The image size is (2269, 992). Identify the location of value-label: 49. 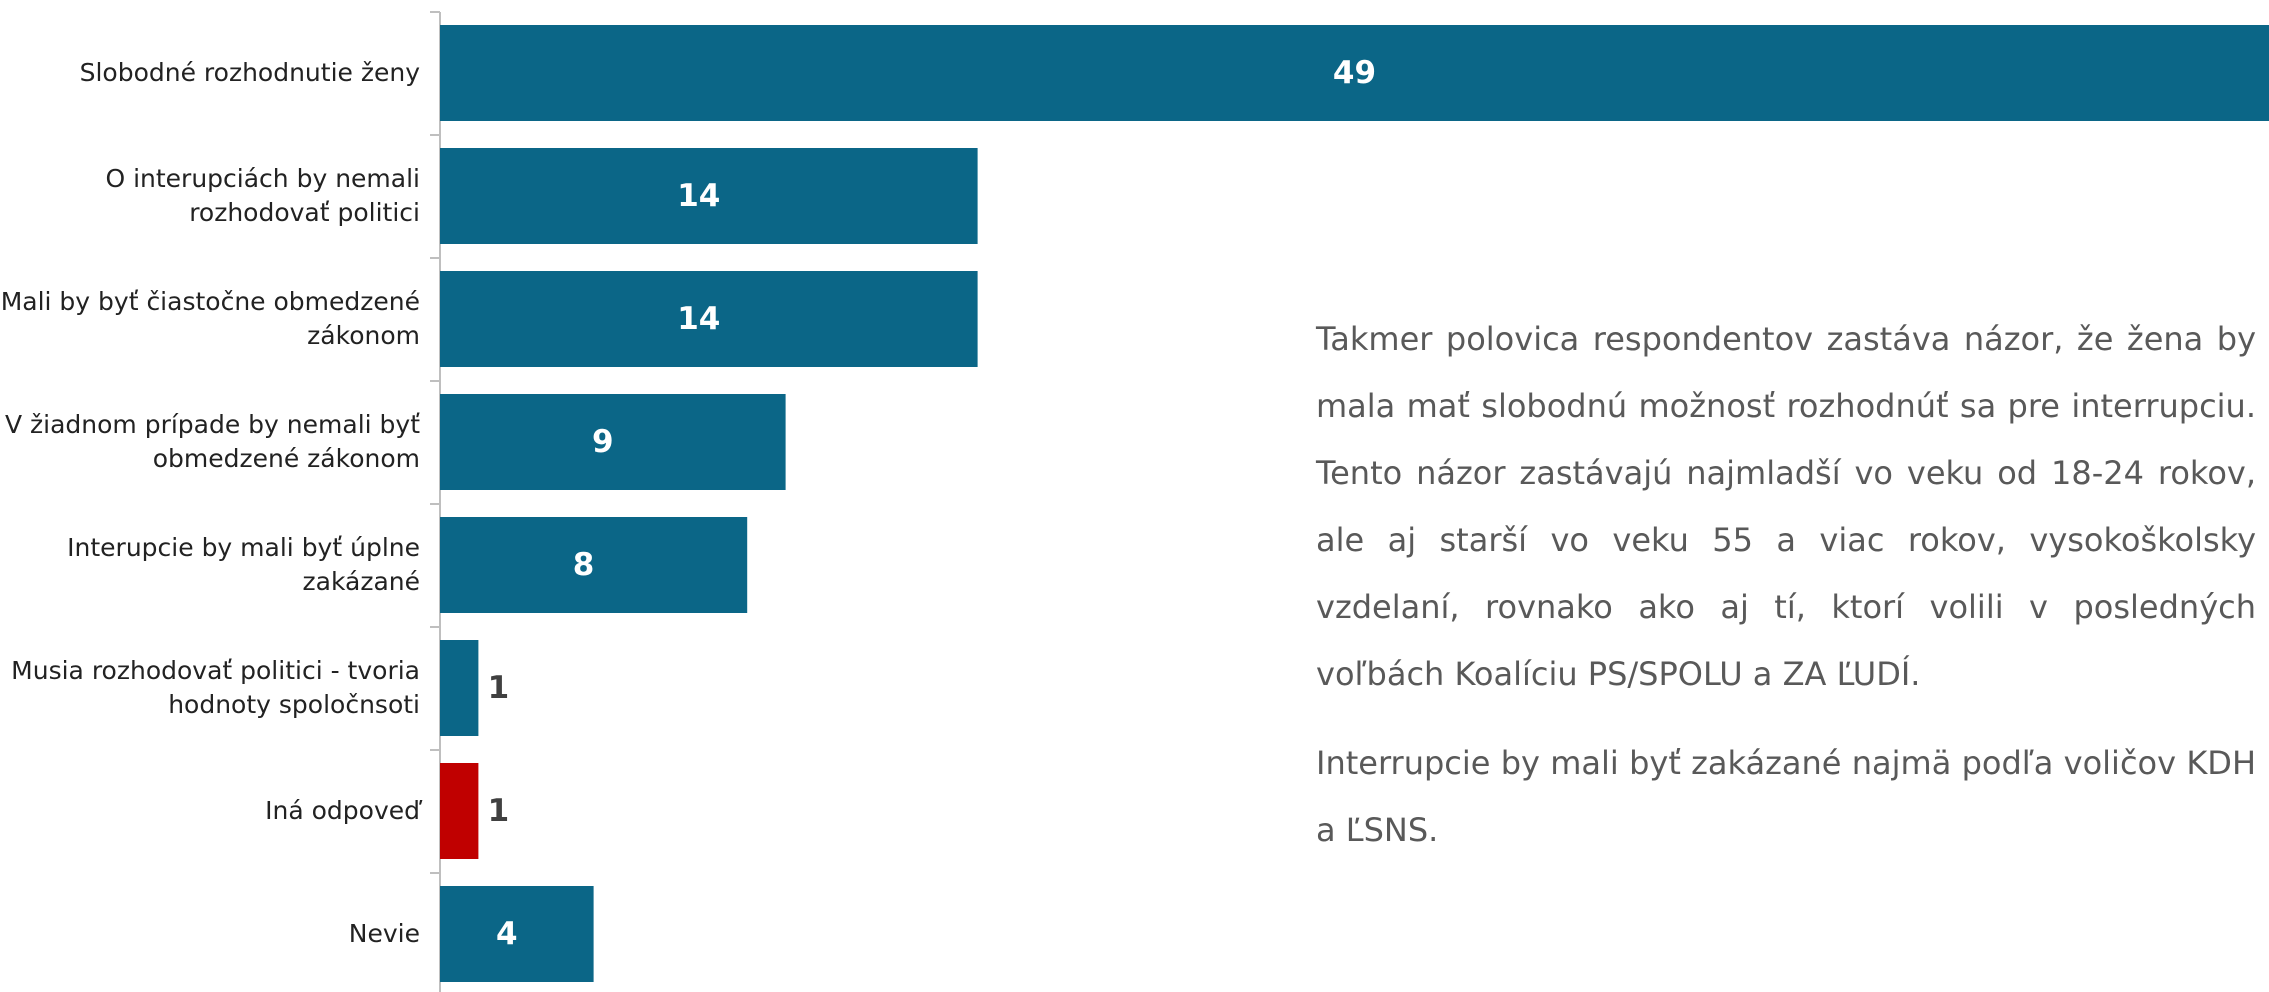
(1354, 73).